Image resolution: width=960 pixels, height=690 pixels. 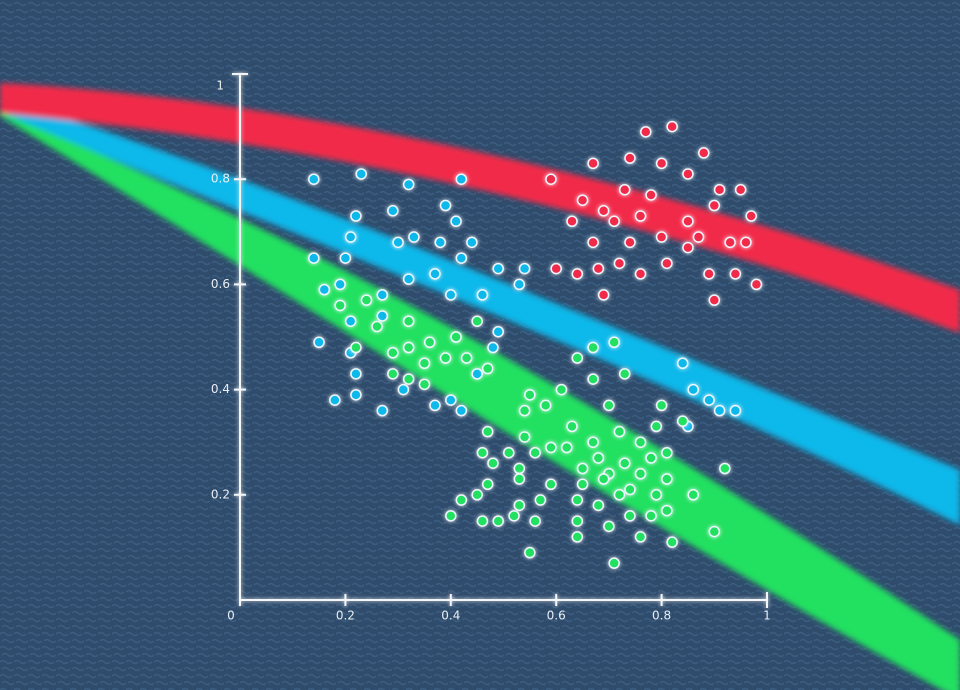 I want to click on y-tick-label: 0.4, so click(x=220, y=389).